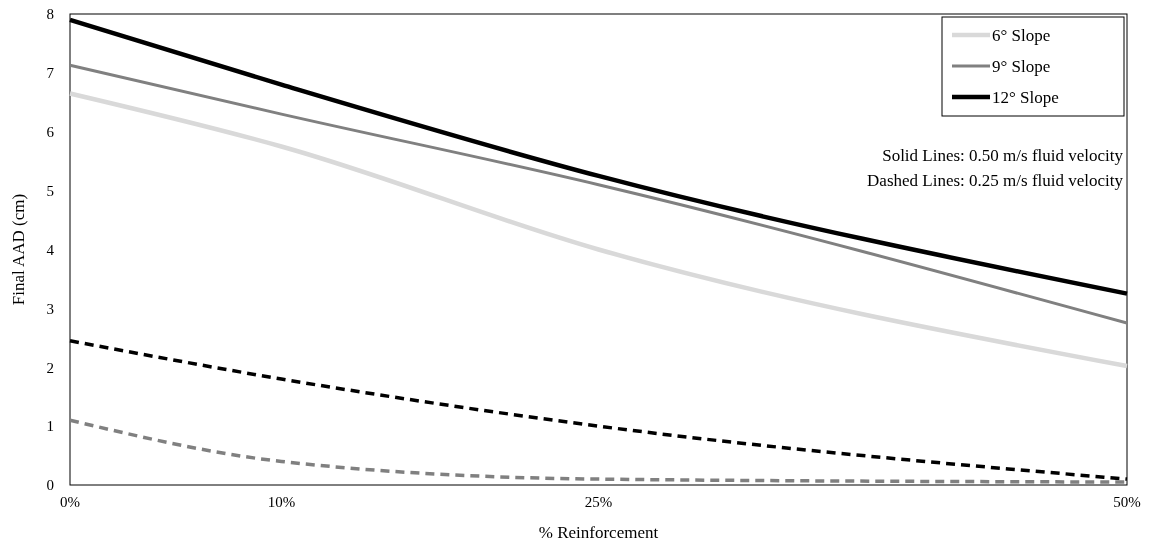 The height and width of the screenshot is (548, 1158). What do you see at coordinates (50, 73) in the screenshot?
I see `y-tick-label: 7` at bounding box center [50, 73].